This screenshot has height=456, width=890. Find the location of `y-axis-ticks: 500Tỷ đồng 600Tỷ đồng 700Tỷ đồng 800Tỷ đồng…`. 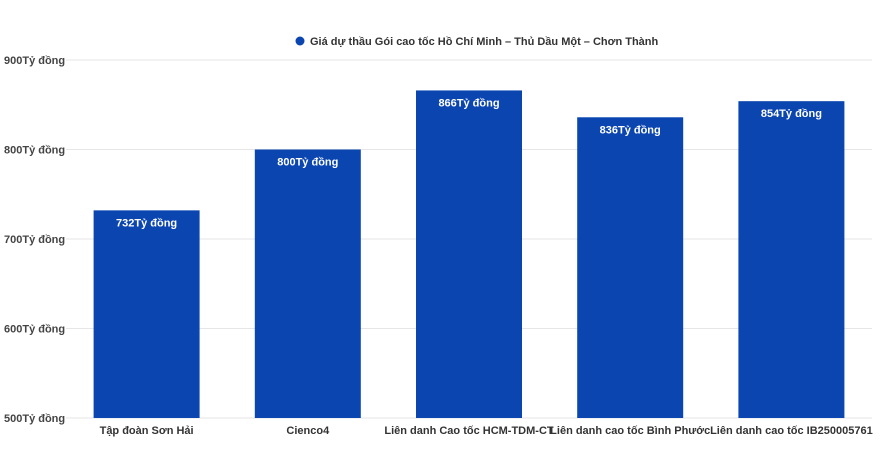

y-axis-ticks: 500Tỷ đồng 600Tỷ đồng 700Tỷ đồng 800Tỷ đồng… is located at coordinates (34, 240).